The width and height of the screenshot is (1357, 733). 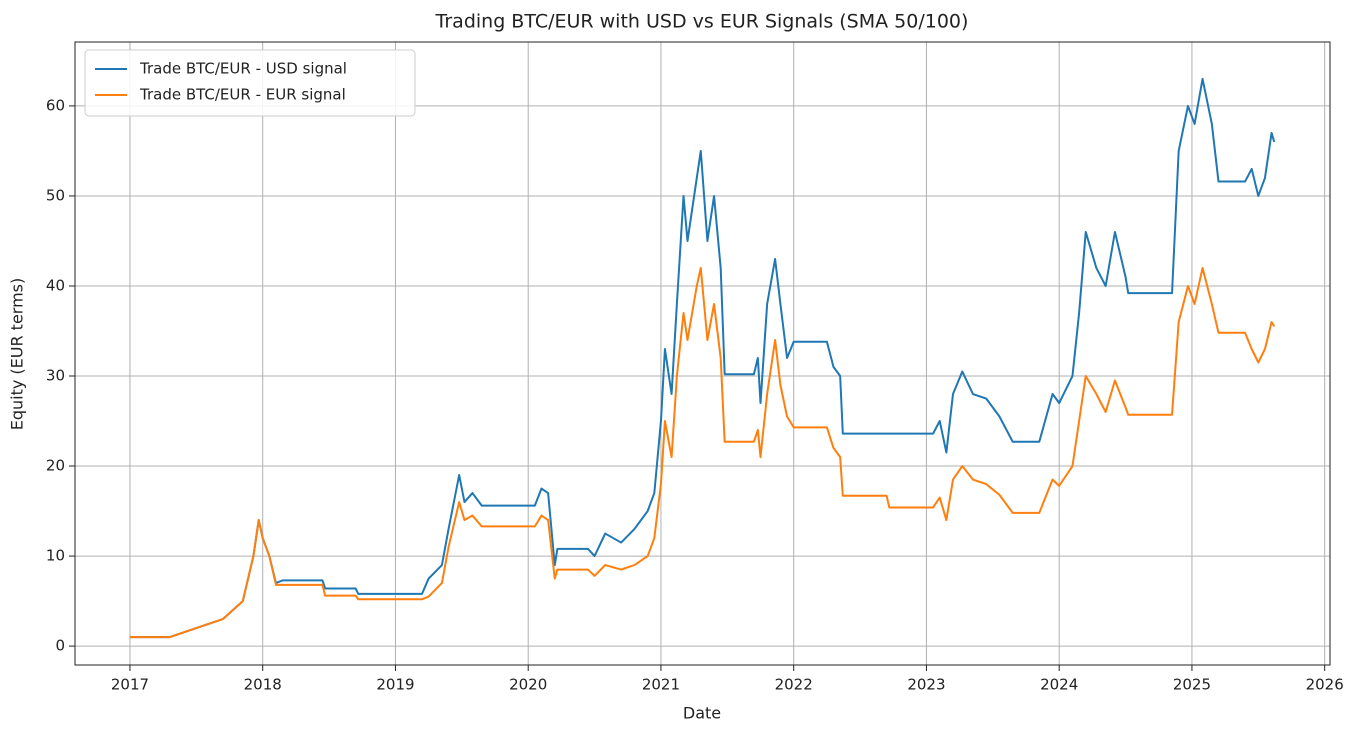 I want to click on x-tick-label: 2020, so click(x=528, y=685).